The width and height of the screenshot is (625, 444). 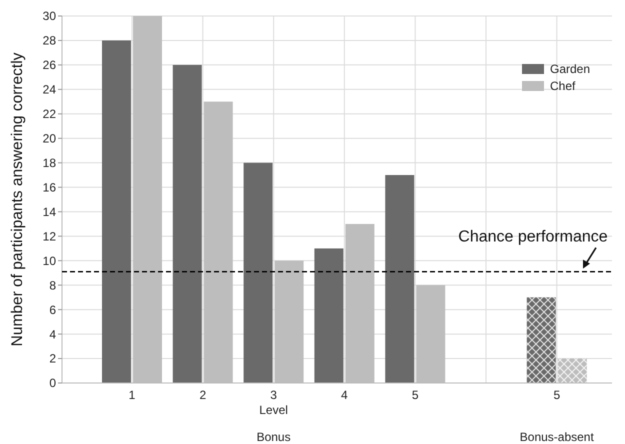 I want to click on y-tick-label: 10, so click(x=49, y=261).